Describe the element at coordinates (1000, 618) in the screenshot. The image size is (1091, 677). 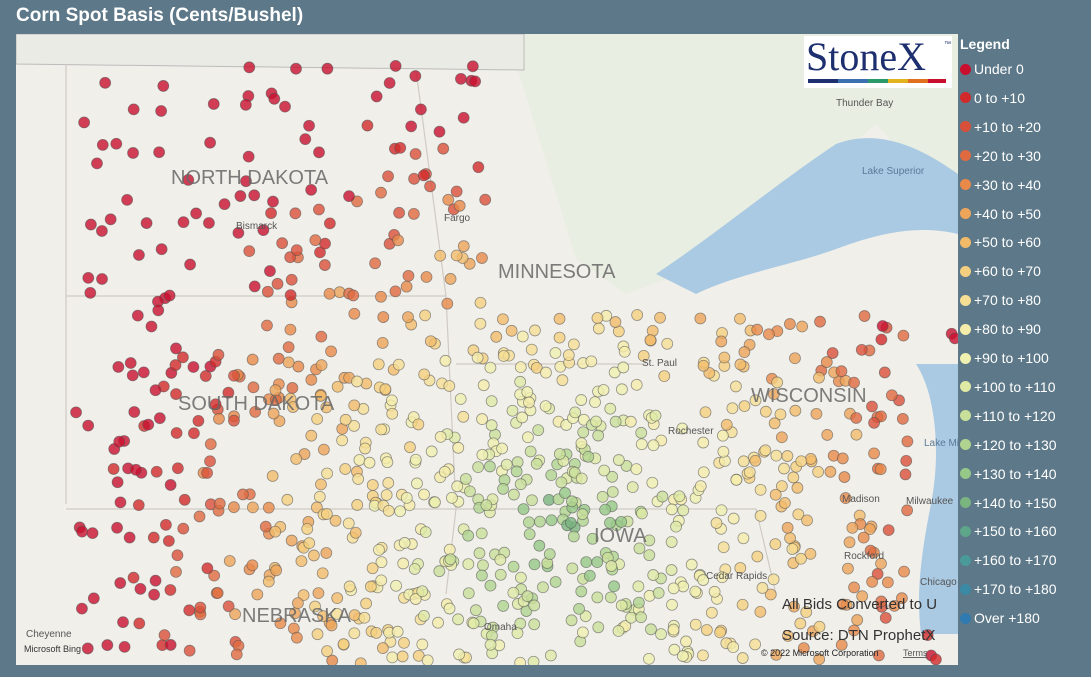
I see `legend-item: Over +180` at that location.